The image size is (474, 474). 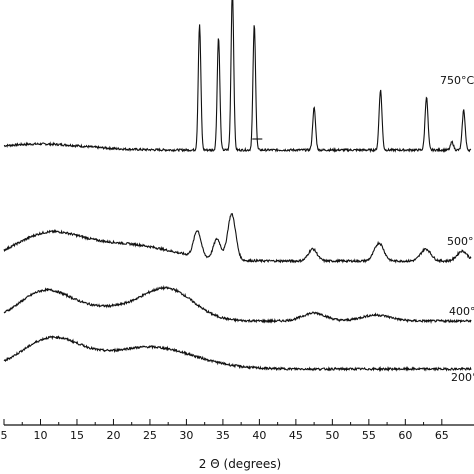 What do you see at coordinates (223, 435) in the screenshot?
I see `x-tick-label: 35` at bounding box center [223, 435].